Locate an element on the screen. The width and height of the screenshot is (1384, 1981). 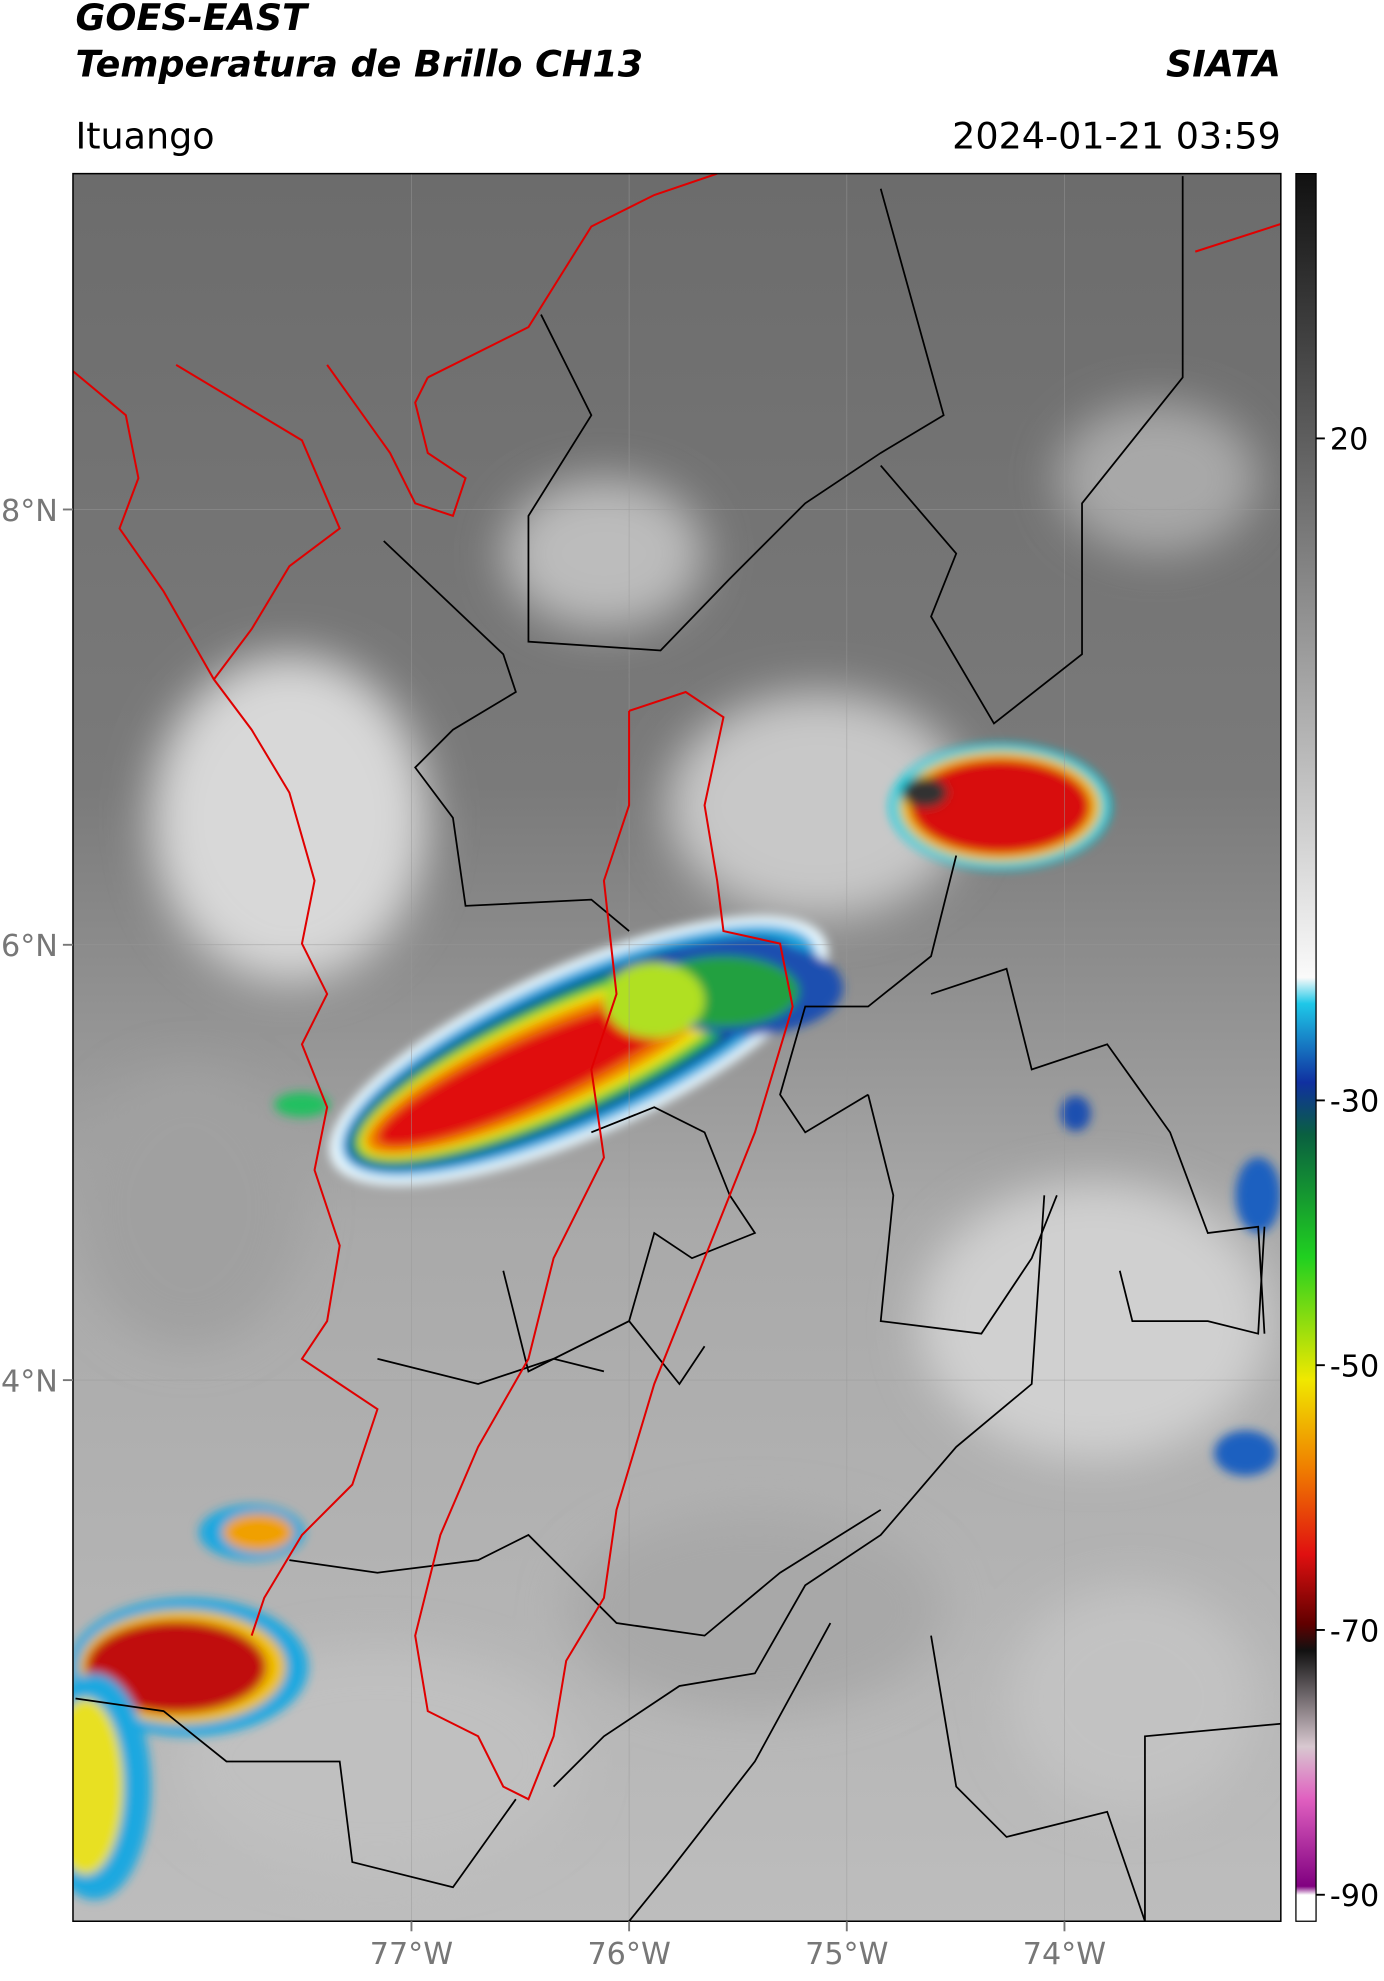
y-tick-label: 4°N is located at coordinates (29, 1381).